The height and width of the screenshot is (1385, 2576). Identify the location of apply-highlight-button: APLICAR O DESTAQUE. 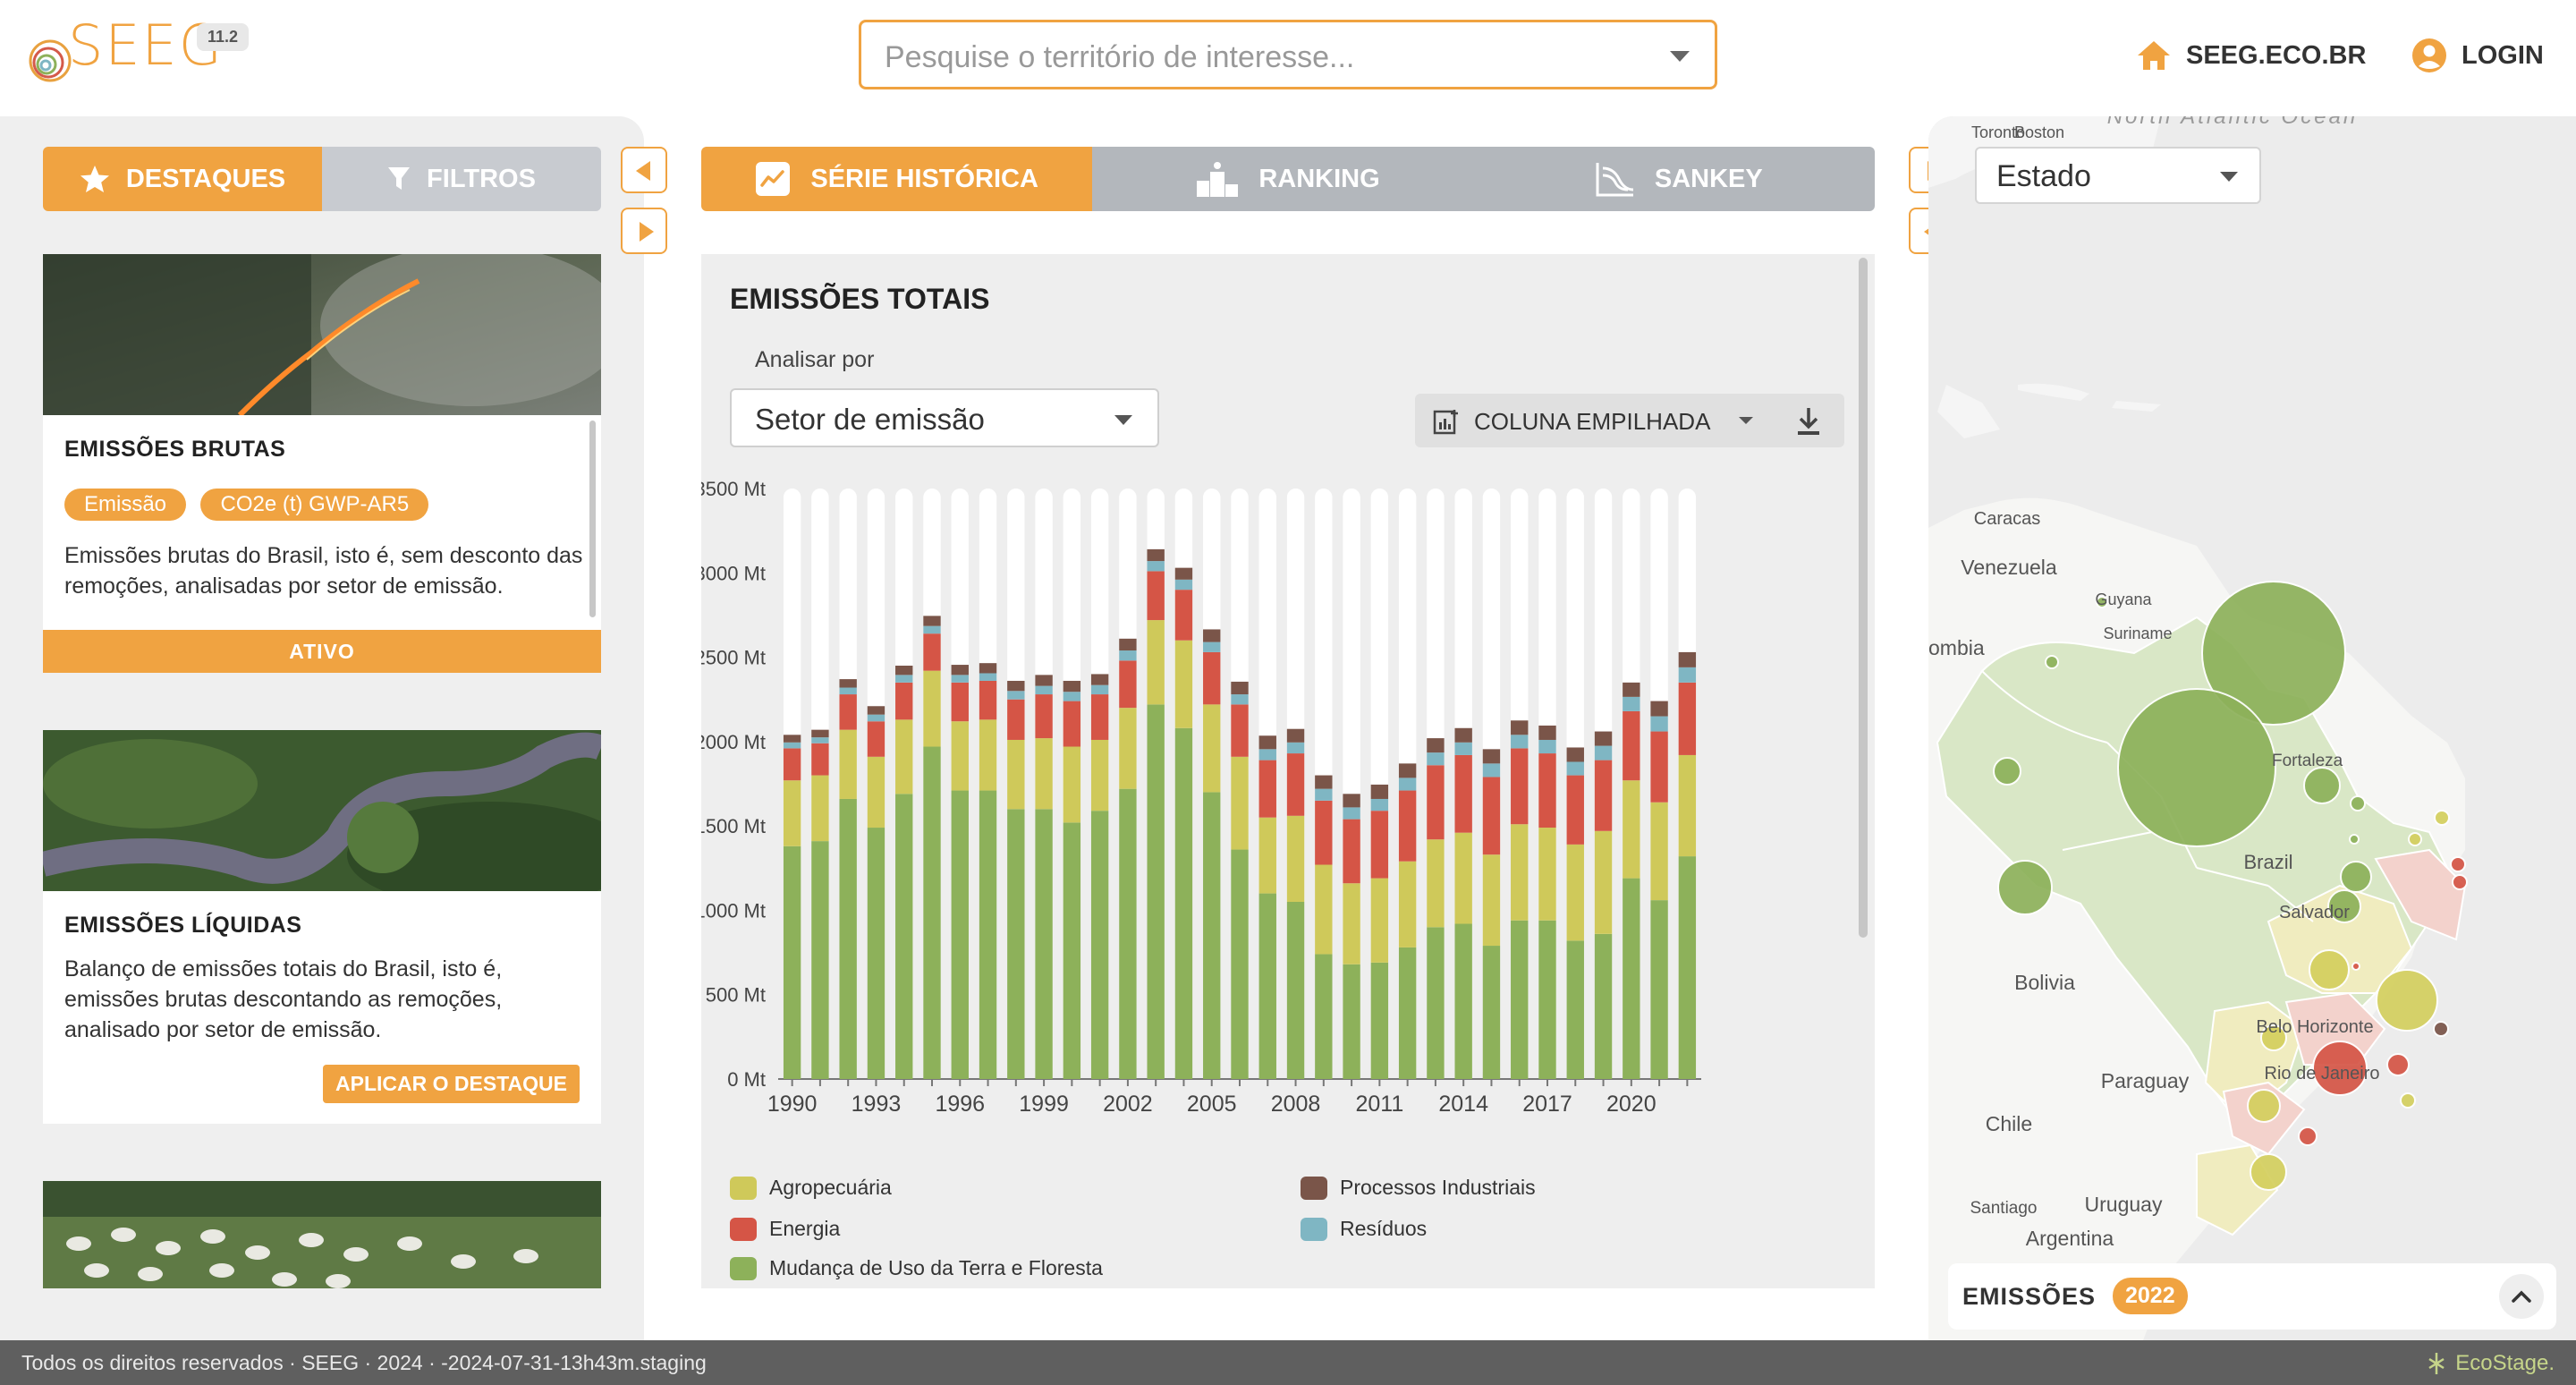
(451, 1084).